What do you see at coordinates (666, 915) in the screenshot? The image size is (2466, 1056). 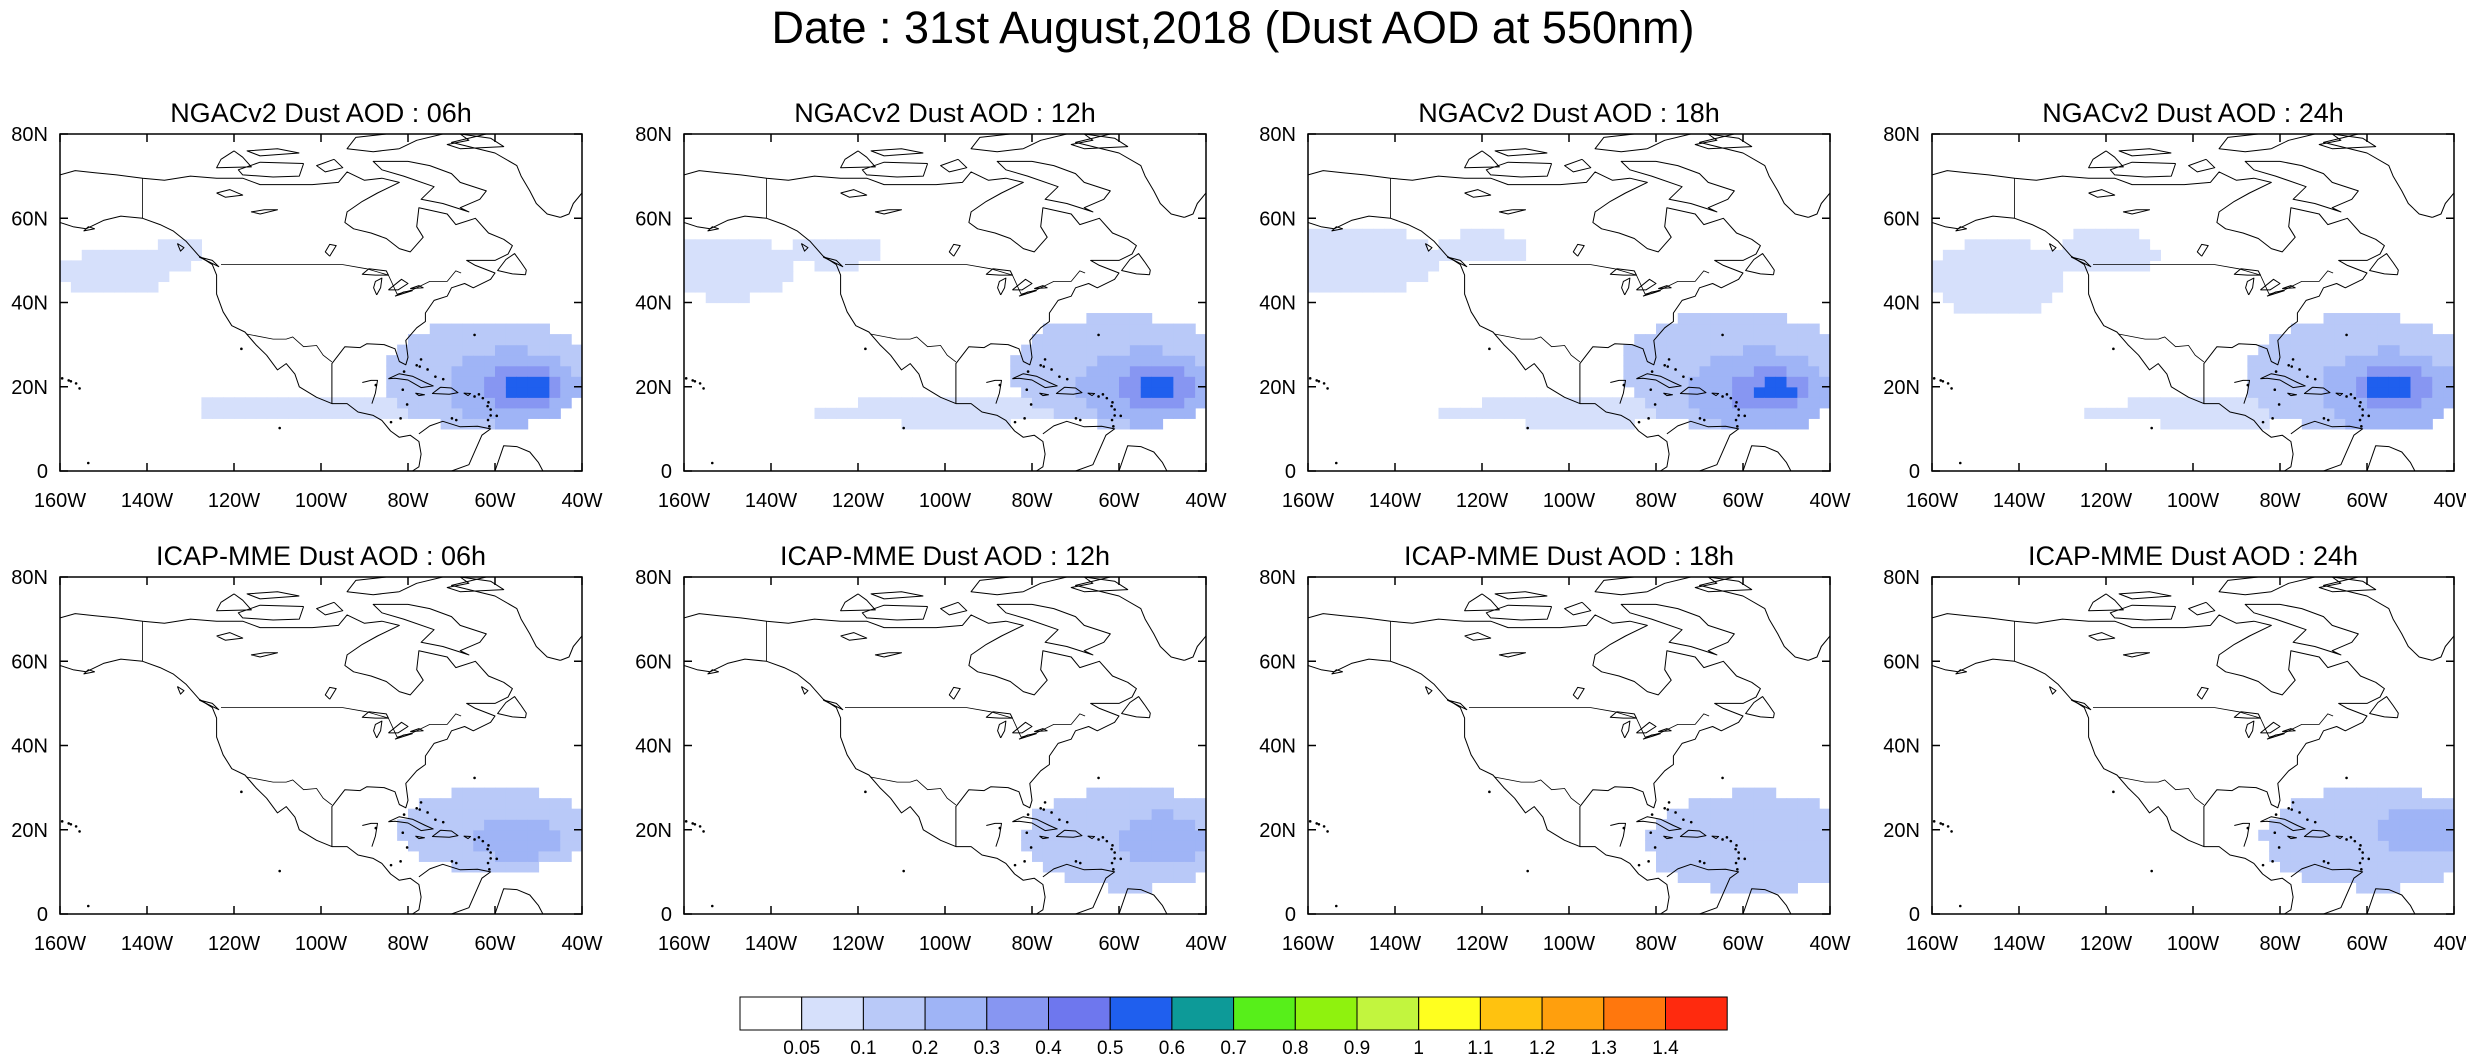 I see `lat-tick-label: 0` at bounding box center [666, 915].